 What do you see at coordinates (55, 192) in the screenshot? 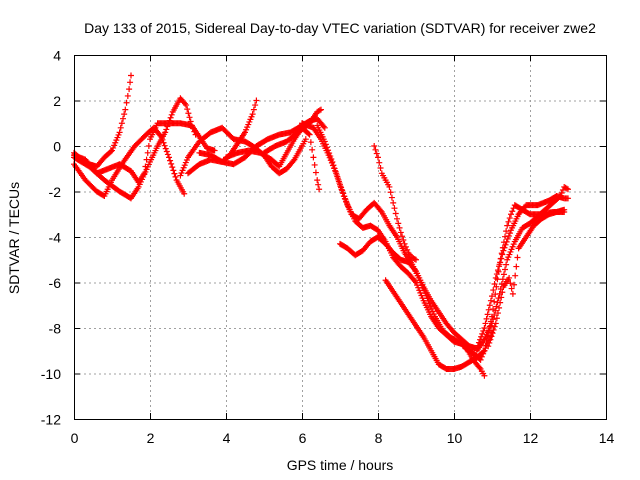
I see `y-tick-label: -2` at bounding box center [55, 192].